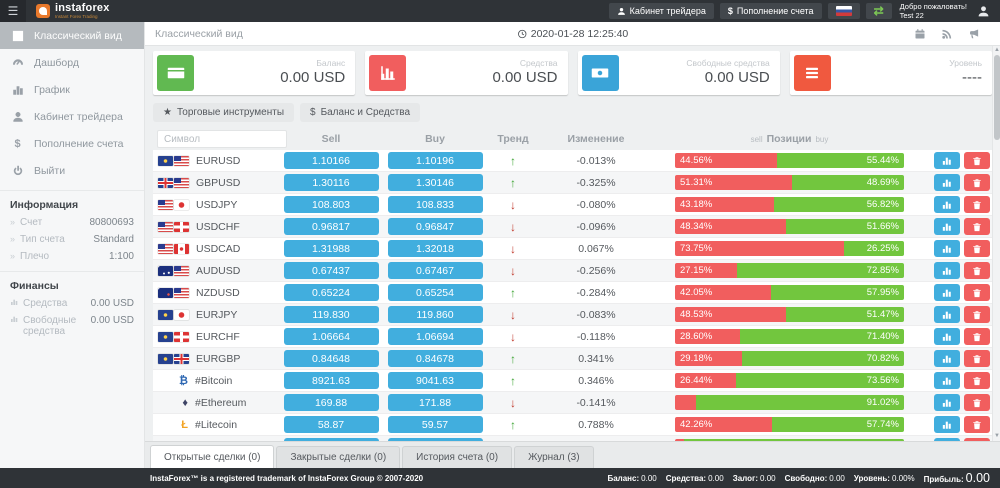 The image size is (1000, 488). What do you see at coordinates (216, 441) in the screenshot?
I see `symbol-cell: •` at bounding box center [216, 441].